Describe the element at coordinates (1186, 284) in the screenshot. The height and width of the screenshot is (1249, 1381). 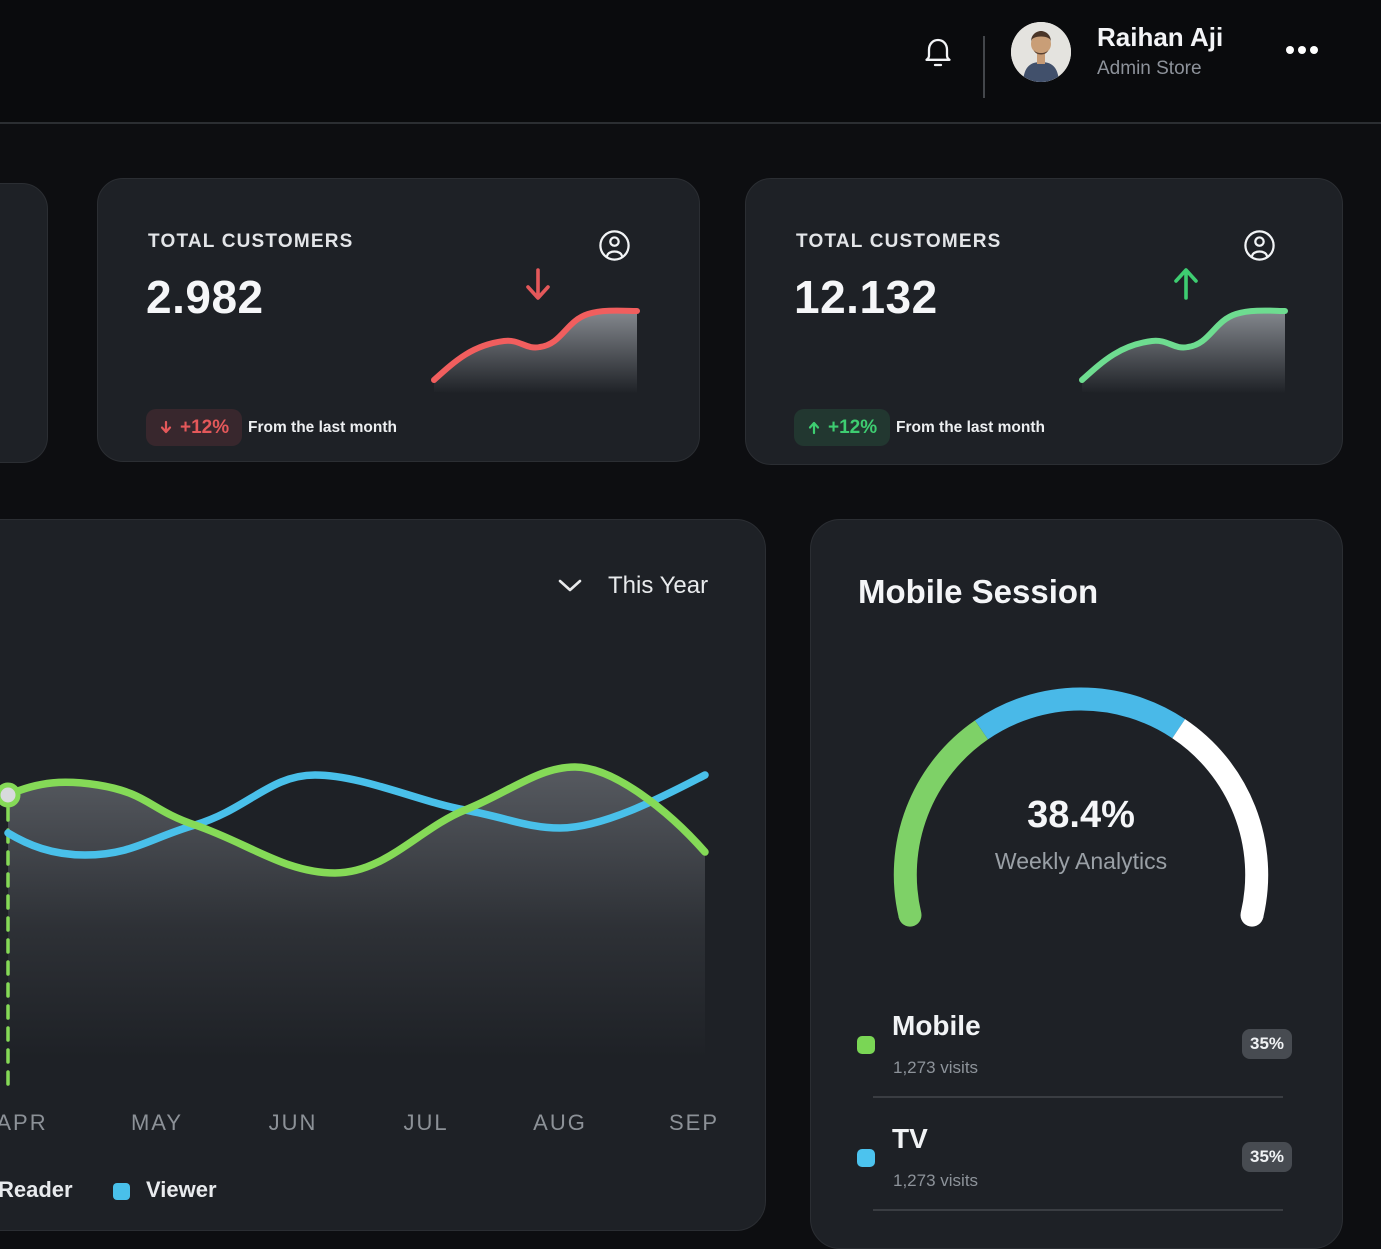
I see `trend-up-arrow-icon` at that location.